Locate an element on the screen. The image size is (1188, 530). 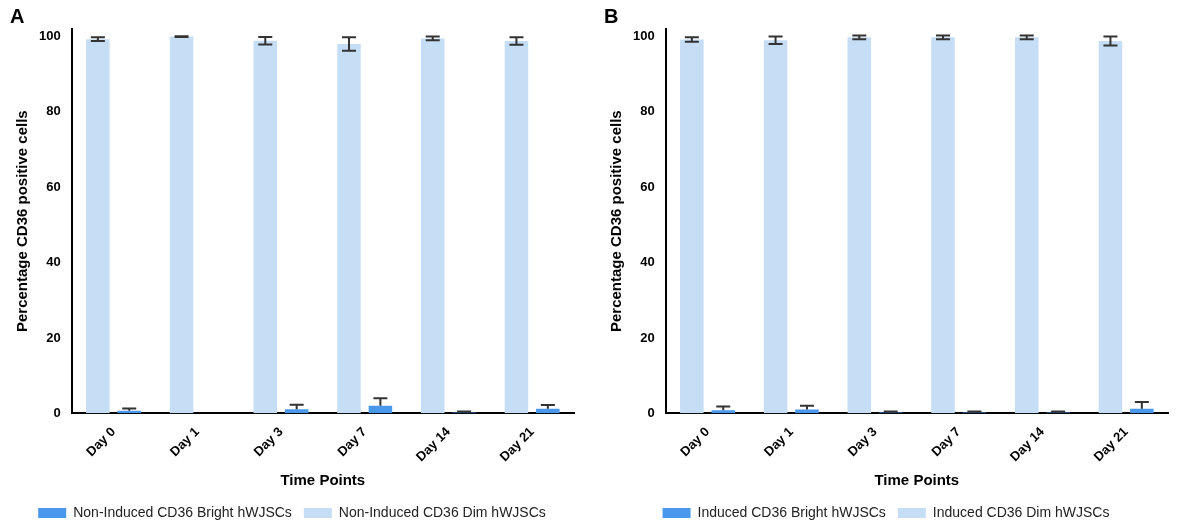
chart-title: B is located at coordinates (611, 15).